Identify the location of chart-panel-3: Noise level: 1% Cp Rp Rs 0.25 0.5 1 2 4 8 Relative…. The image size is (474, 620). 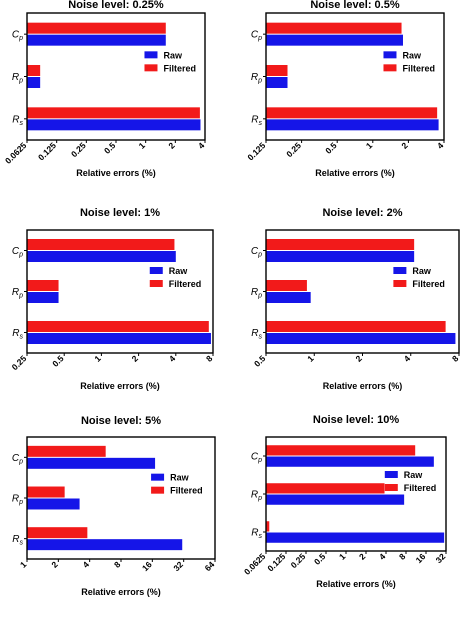
(112, 299).